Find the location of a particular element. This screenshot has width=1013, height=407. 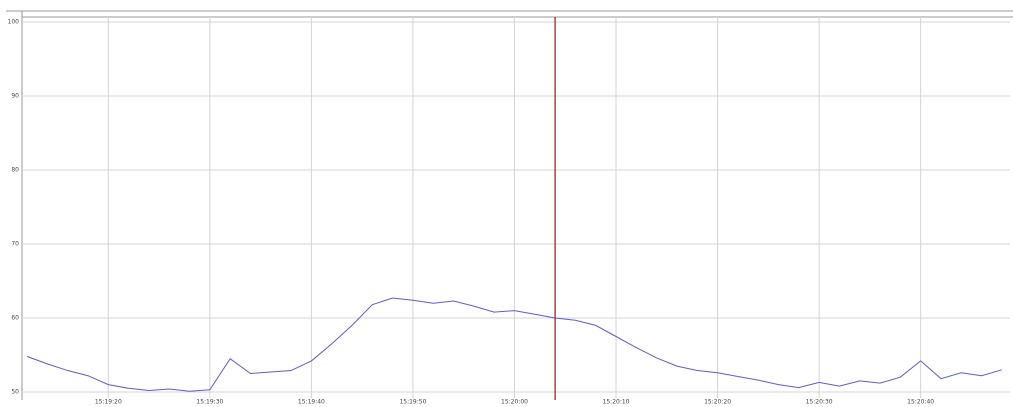

x-tick-label: 15:20:30 is located at coordinates (819, 402).